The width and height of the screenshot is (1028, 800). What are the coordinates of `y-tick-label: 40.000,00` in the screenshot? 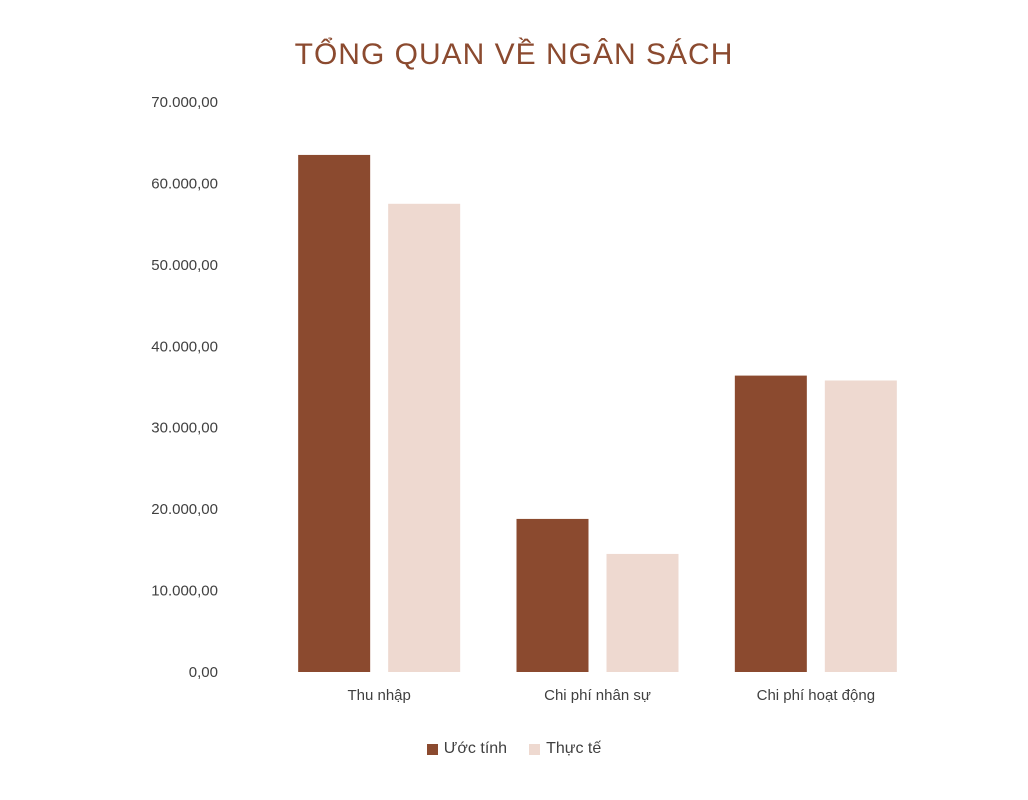 It's located at (184, 346).